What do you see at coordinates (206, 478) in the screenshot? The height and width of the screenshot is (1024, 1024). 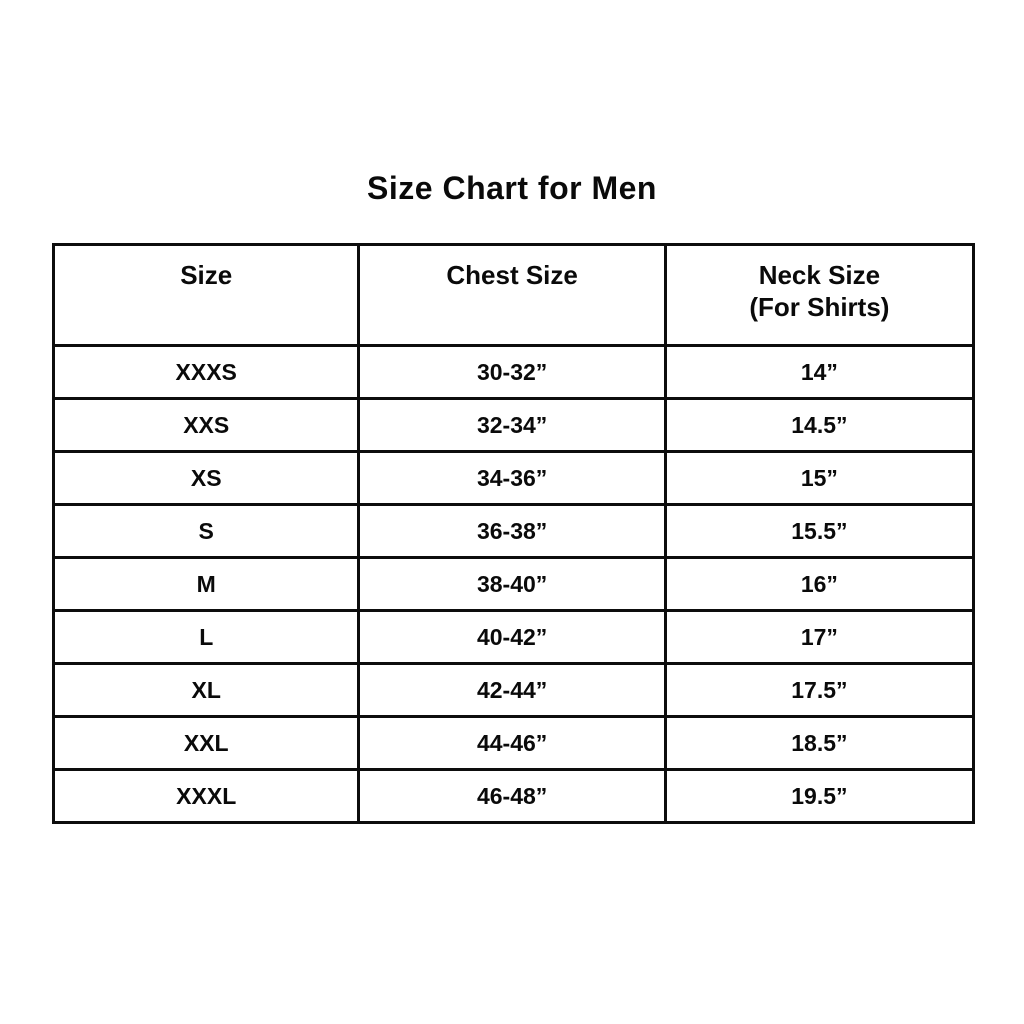 I see `size-cell: XS` at bounding box center [206, 478].